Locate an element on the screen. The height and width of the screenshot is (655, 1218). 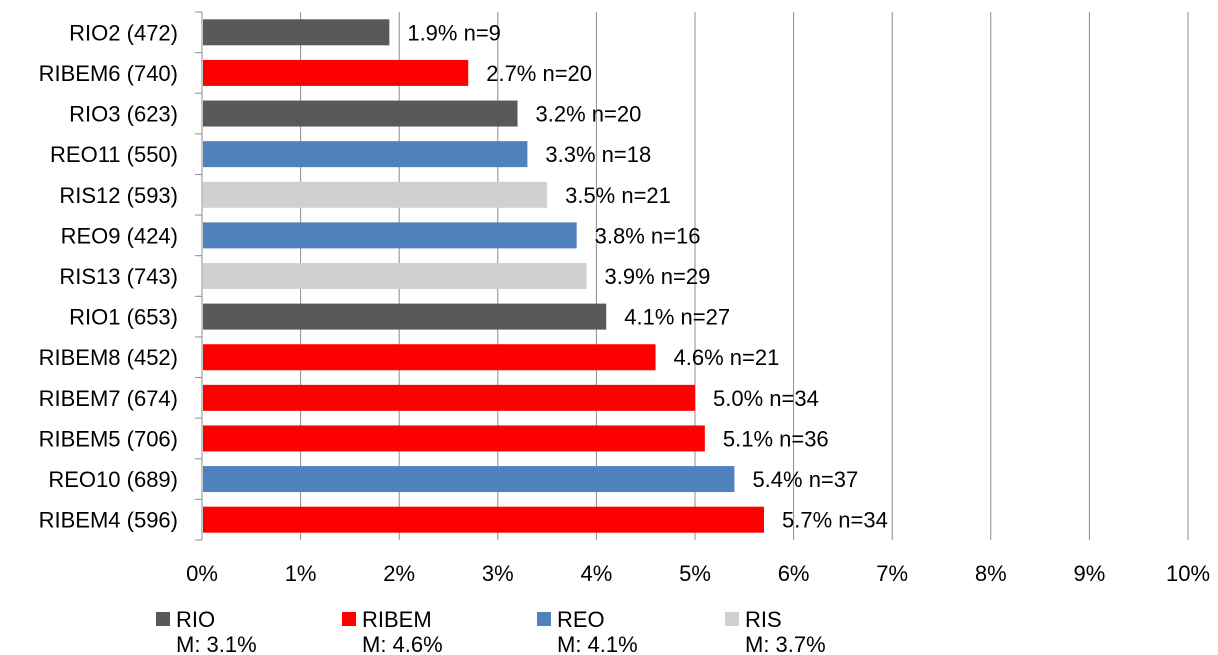
legend-swatch-rio is located at coordinates (163, 619).